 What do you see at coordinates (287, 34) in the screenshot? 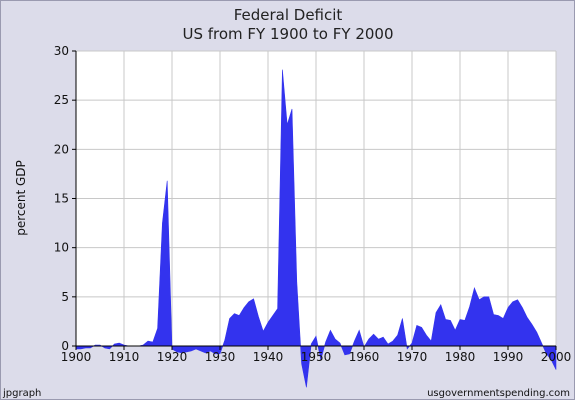
I see `chart-subtitle: US from FY 1900 to FY 2000` at bounding box center [287, 34].